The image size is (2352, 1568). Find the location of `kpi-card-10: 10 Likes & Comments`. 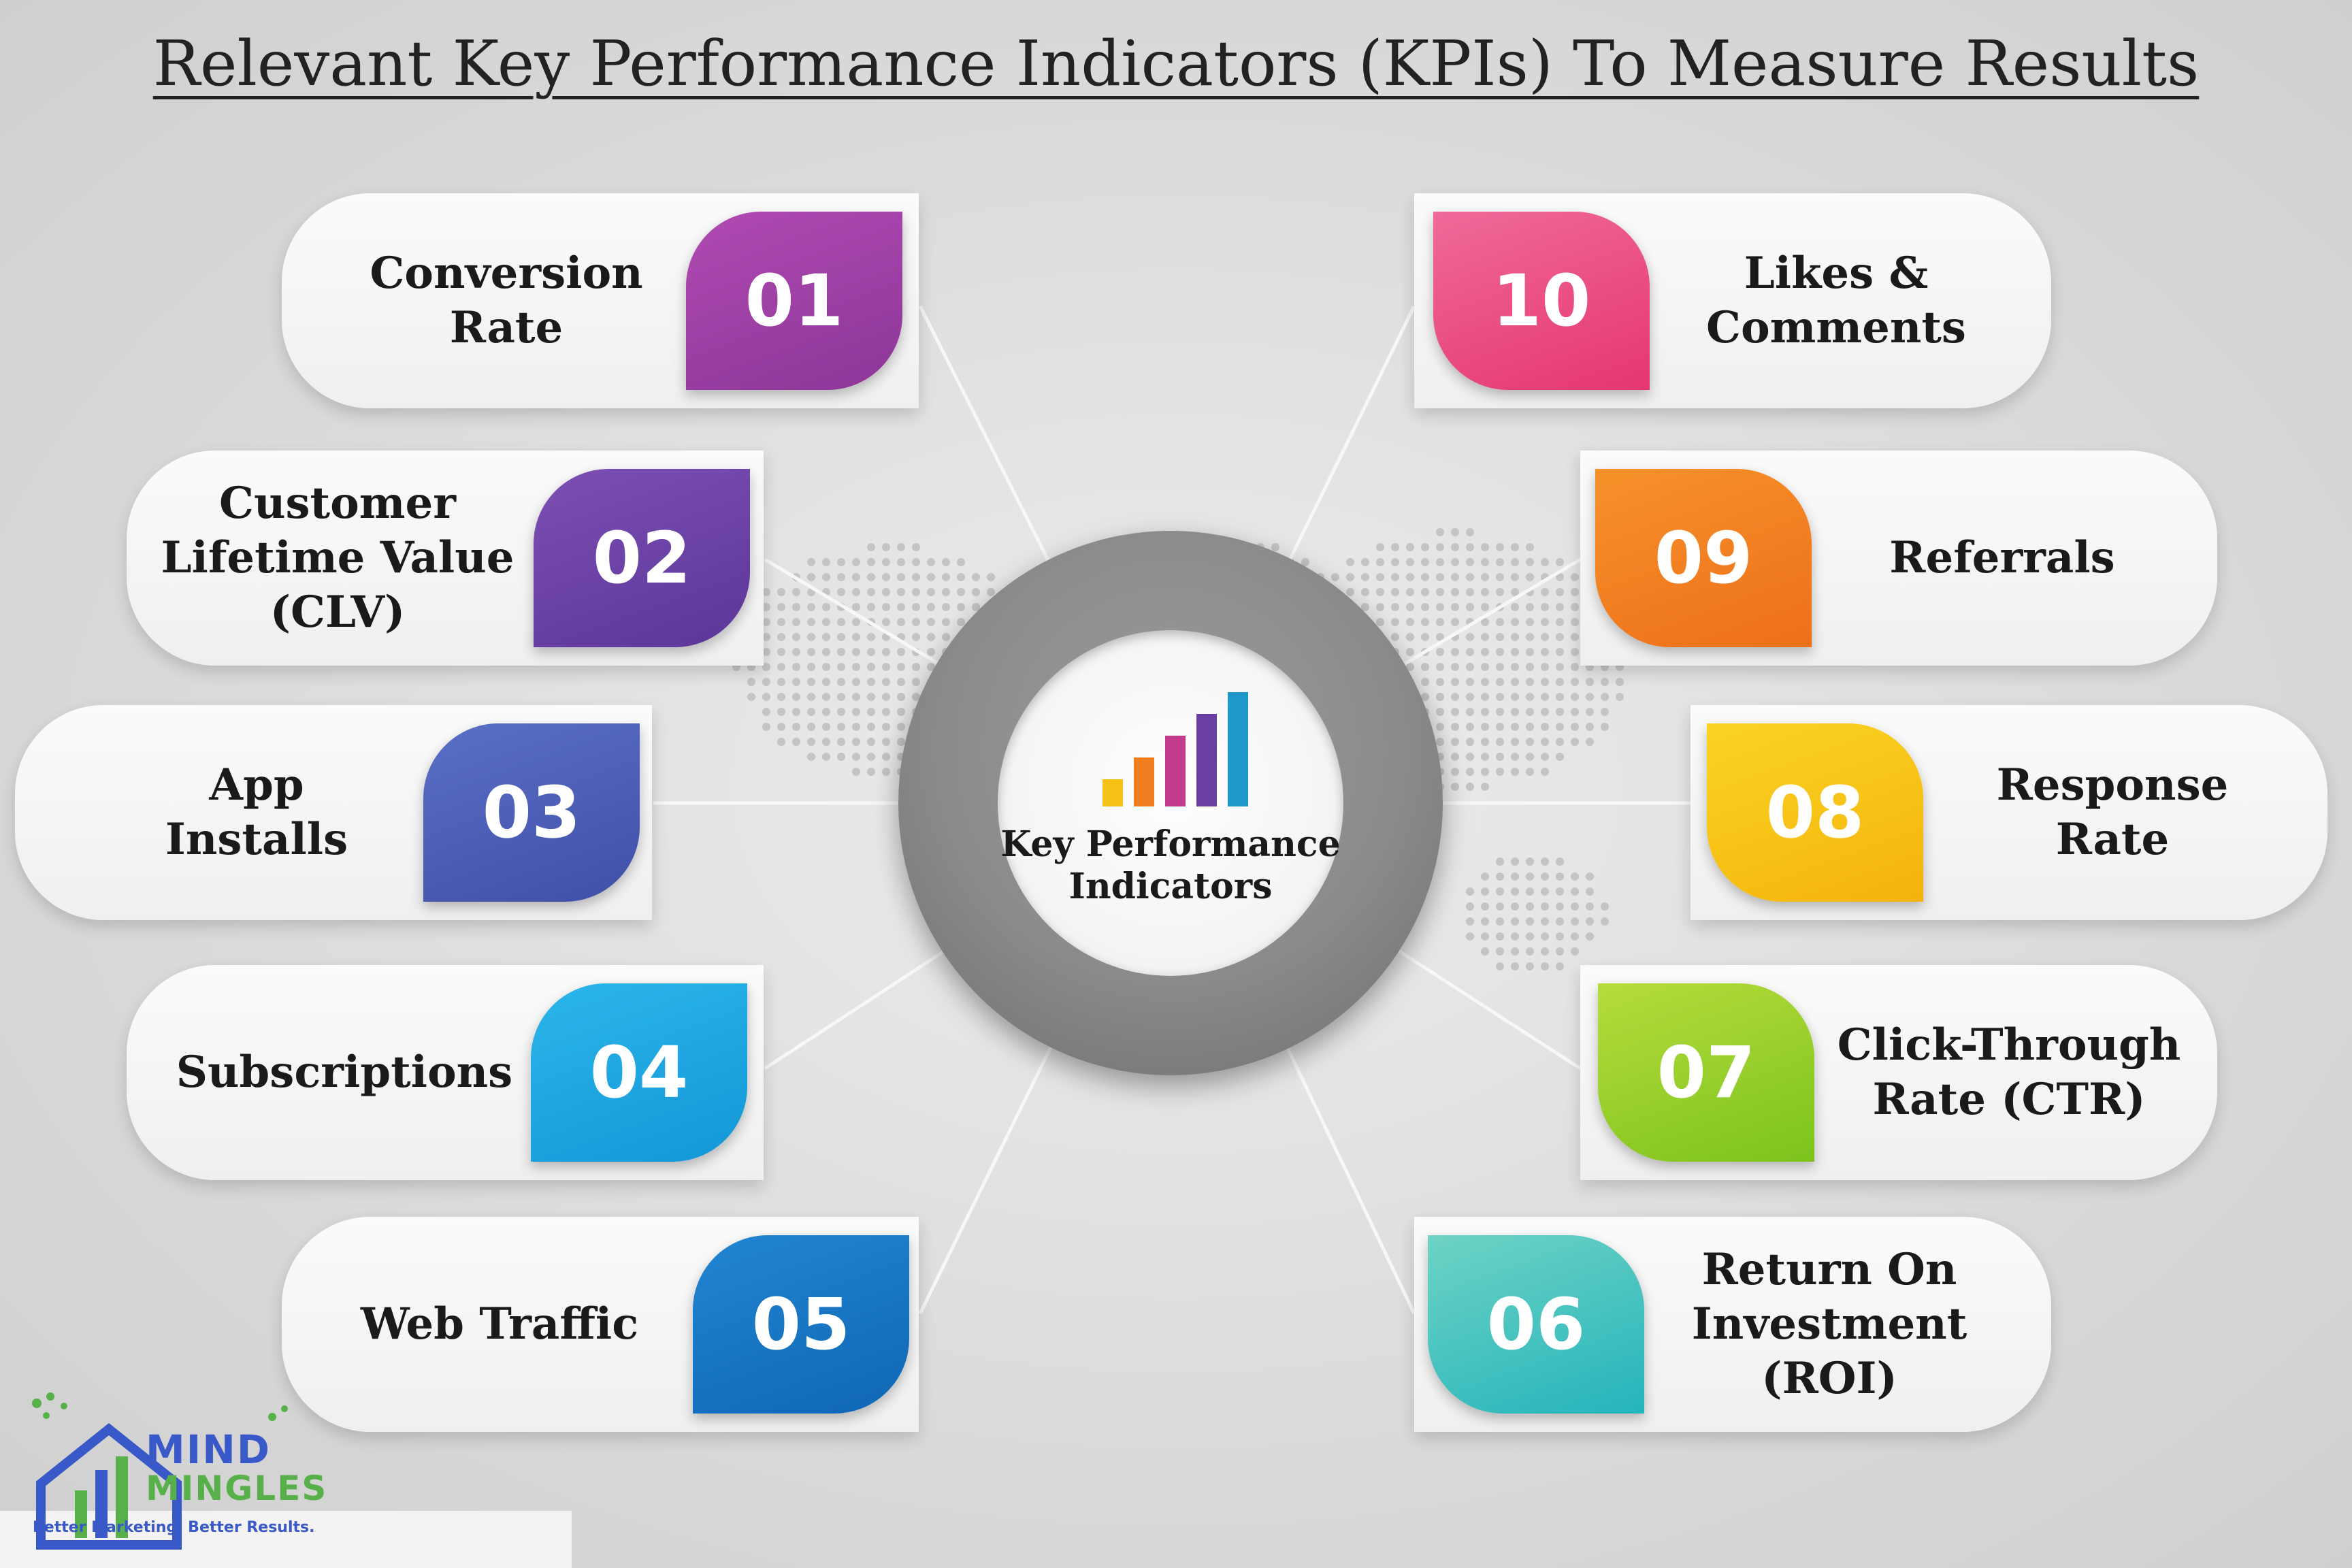

kpi-card-10: 10 Likes & Comments is located at coordinates (1732, 301).